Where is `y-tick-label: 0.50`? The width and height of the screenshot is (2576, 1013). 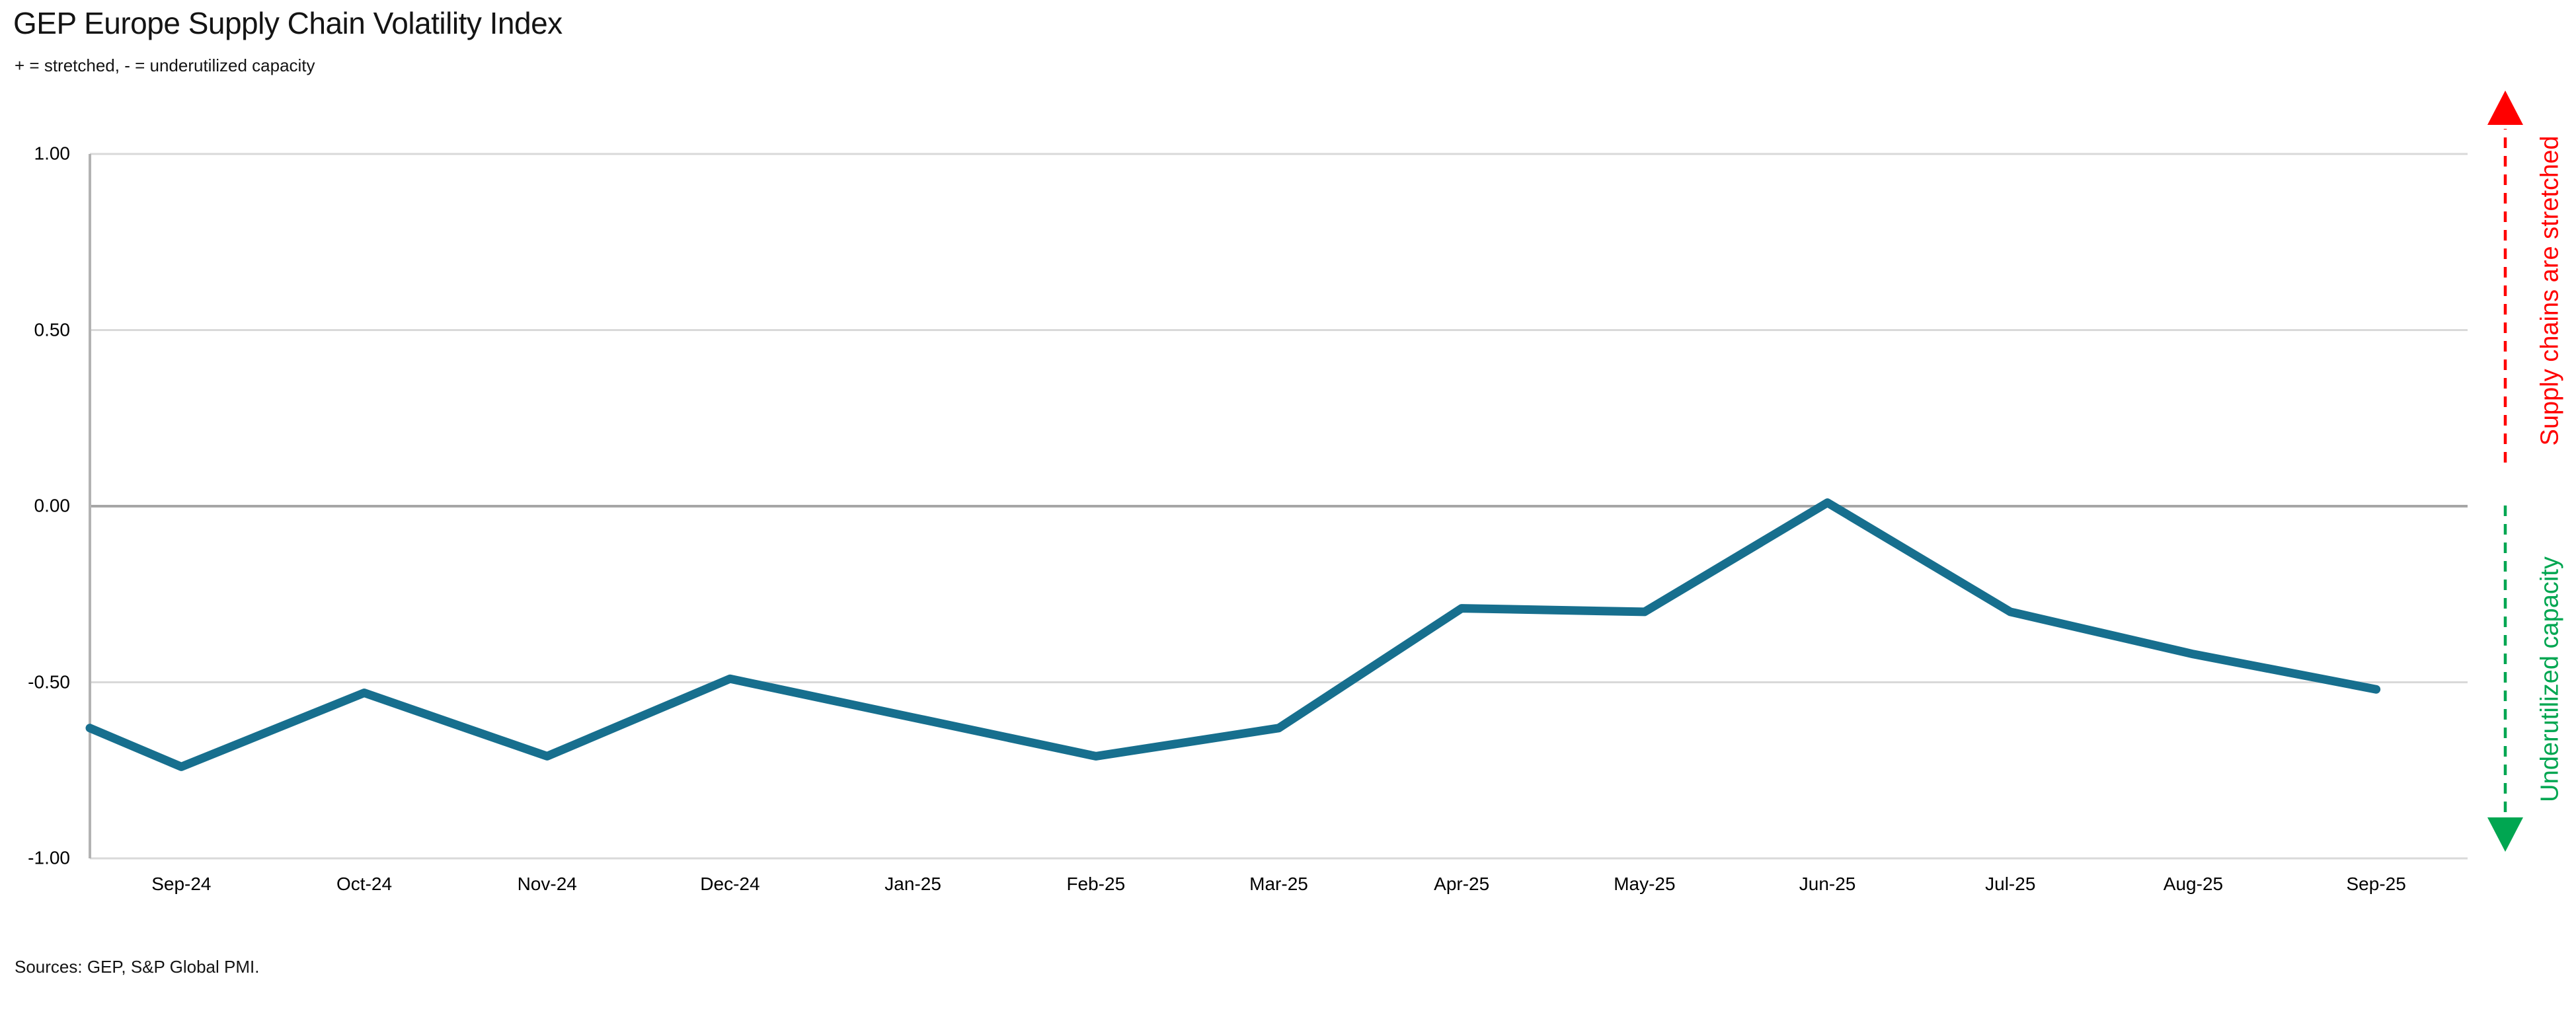
y-tick-label: 0.50 is located at coordinates (52, 329).